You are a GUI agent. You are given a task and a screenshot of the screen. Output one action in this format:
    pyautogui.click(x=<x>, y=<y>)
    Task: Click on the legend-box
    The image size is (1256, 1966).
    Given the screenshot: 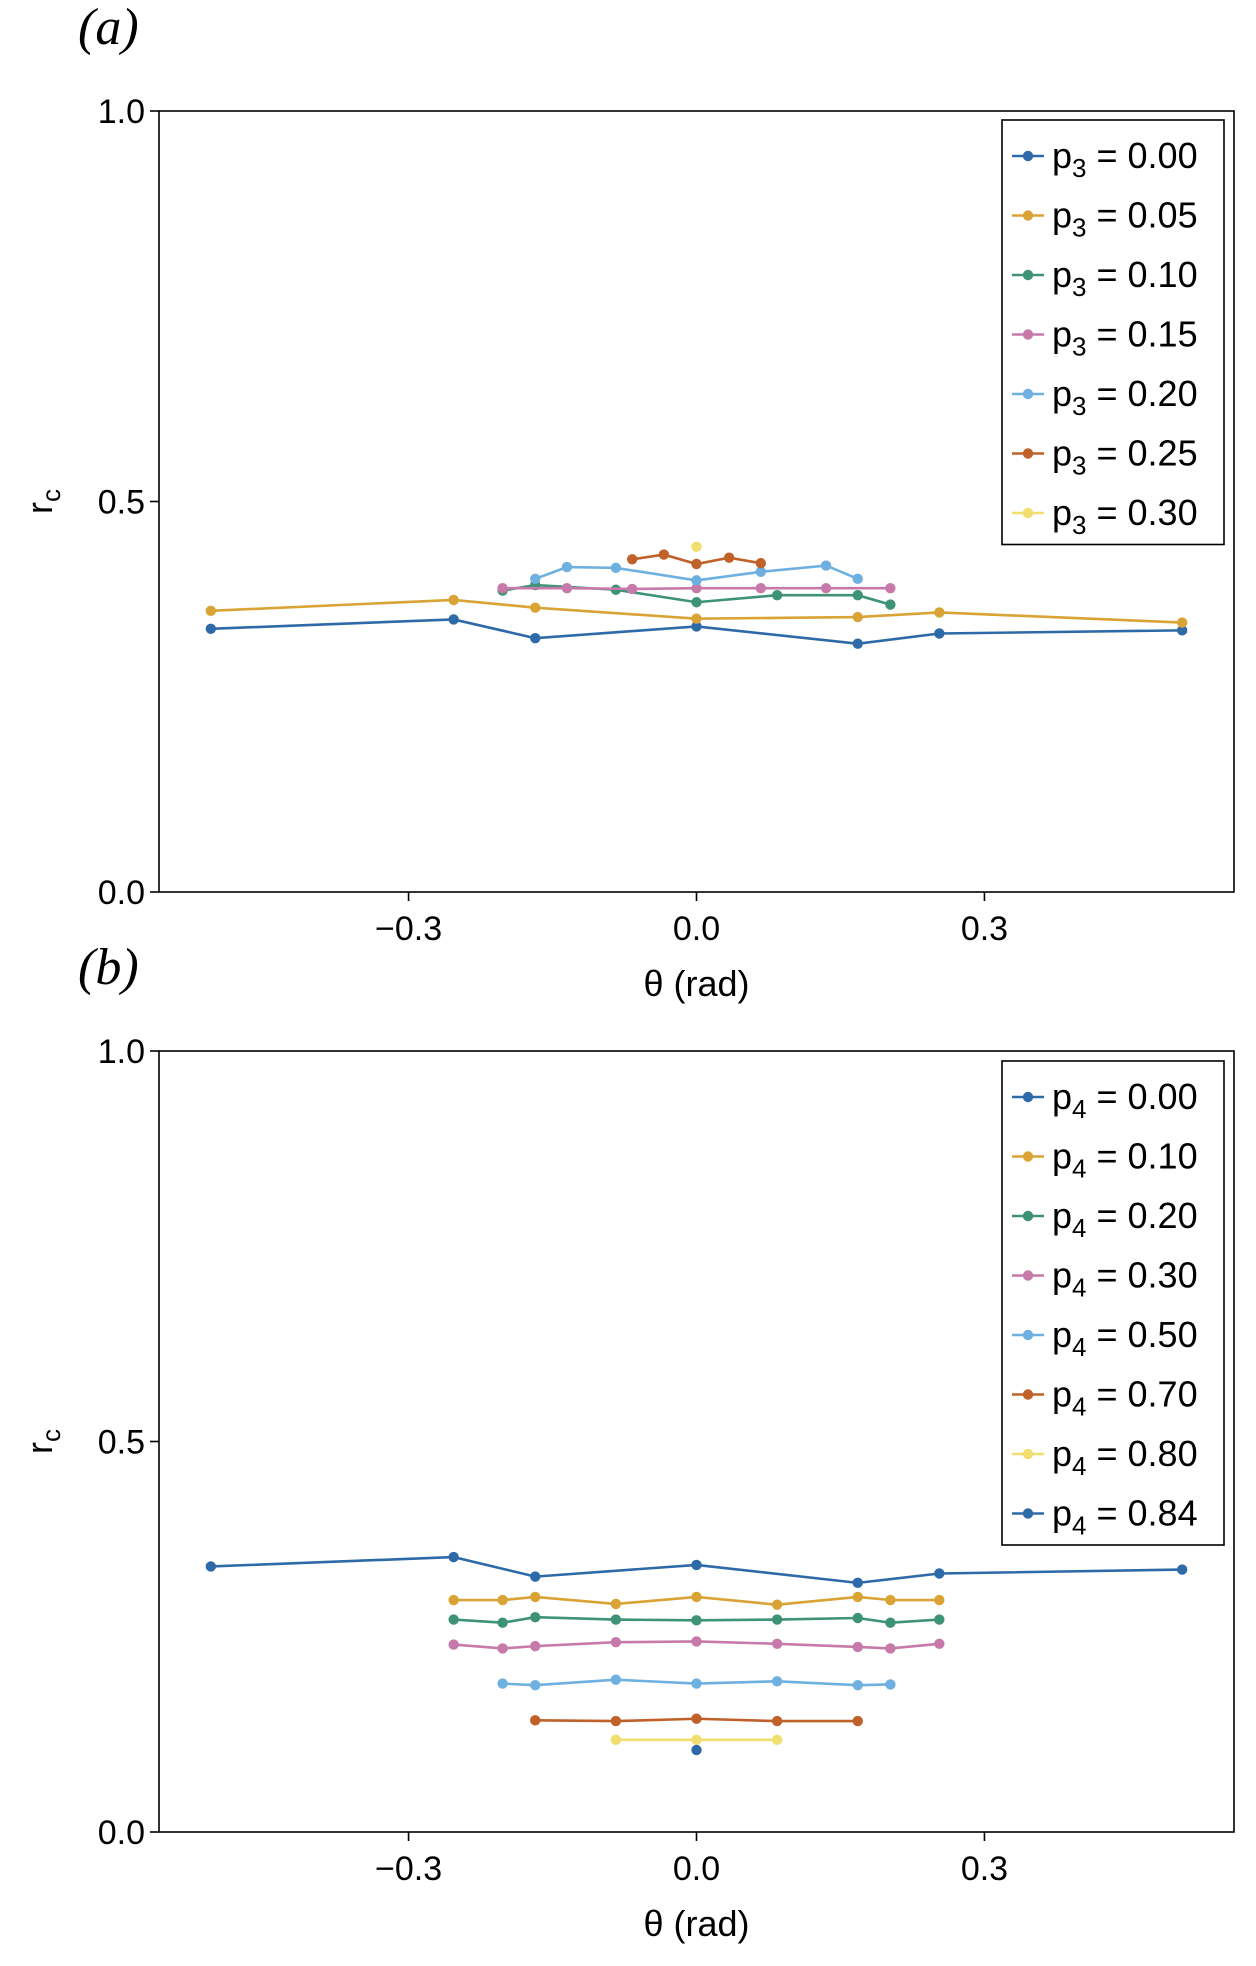 What is the action you would take?
    pyautogui.click(x=1113, y=332)
    